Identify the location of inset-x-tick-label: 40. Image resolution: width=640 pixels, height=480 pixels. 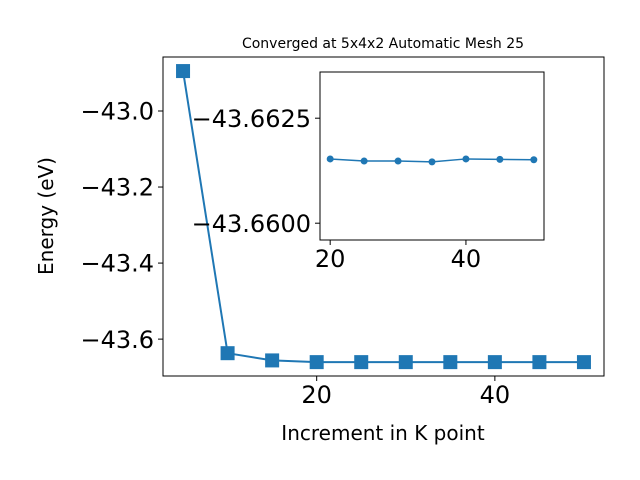
(466, 259).